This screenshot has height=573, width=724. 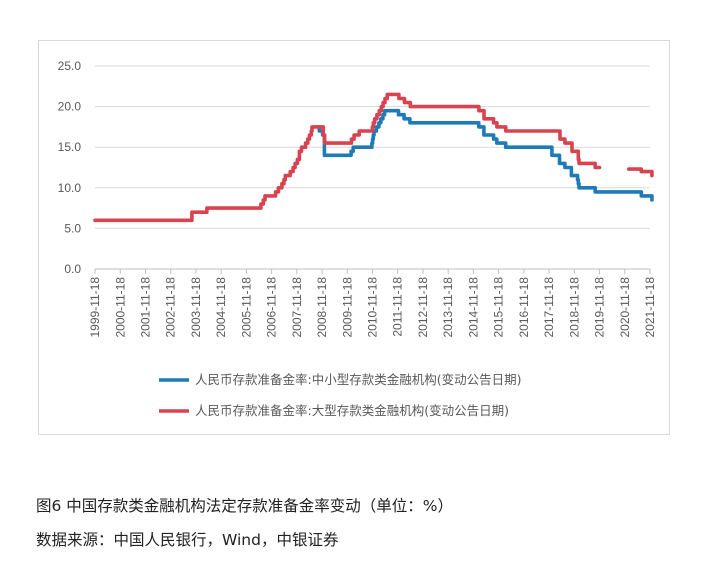 What do you see at coordinates (373, 307) in the screenshot?
I see `x-tick-label: 2010-11-18` at bounding box center [373, 307].